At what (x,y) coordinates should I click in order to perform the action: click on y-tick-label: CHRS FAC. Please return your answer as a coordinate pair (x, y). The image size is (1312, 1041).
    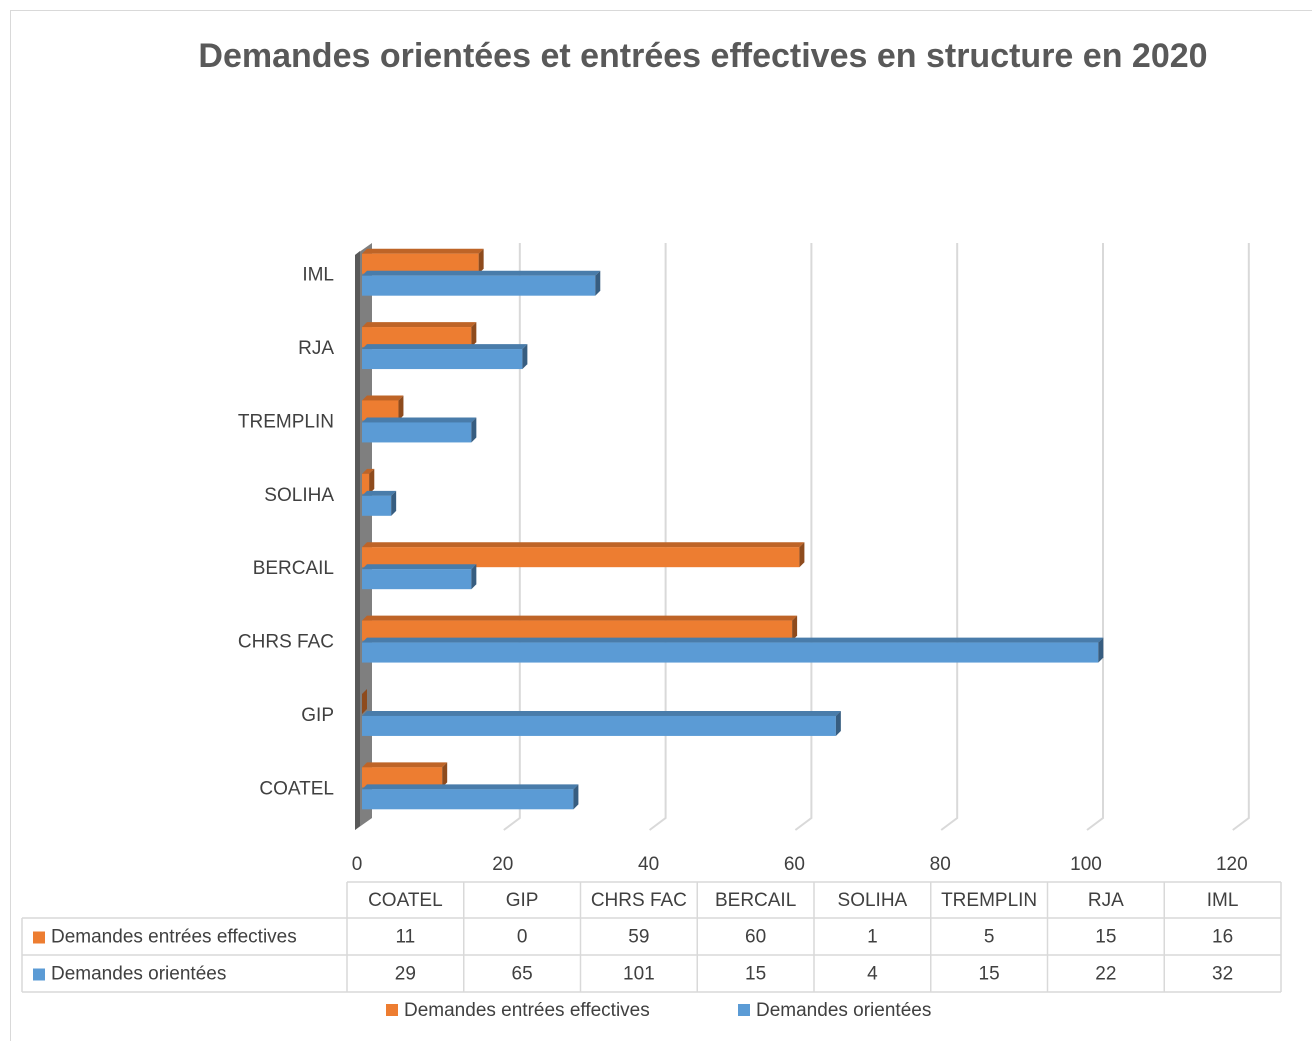
    Looking at the image, I should click on (286, 642).